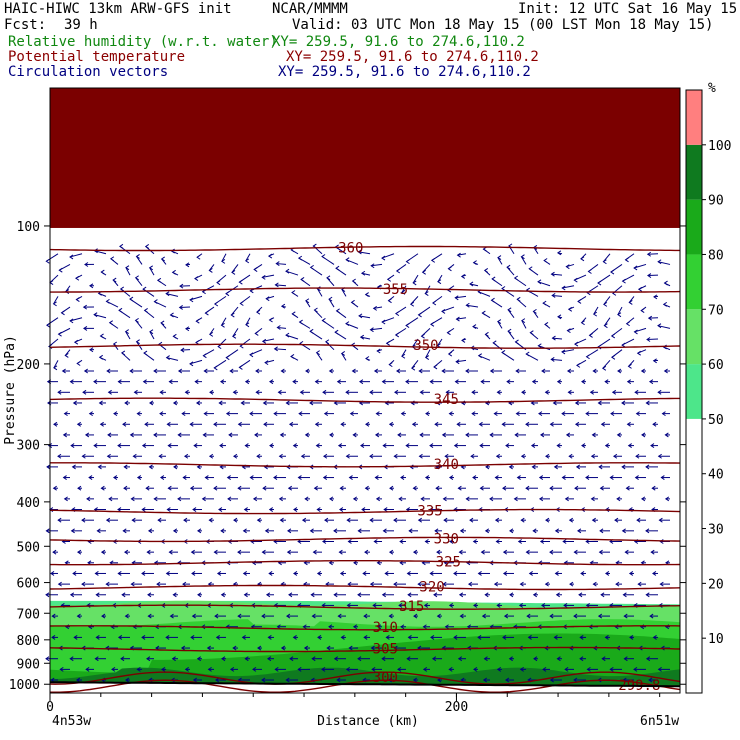 The width and height of the screenshot is (740, 740). I want to click on x-tick-label: 200, so click(456, 707).